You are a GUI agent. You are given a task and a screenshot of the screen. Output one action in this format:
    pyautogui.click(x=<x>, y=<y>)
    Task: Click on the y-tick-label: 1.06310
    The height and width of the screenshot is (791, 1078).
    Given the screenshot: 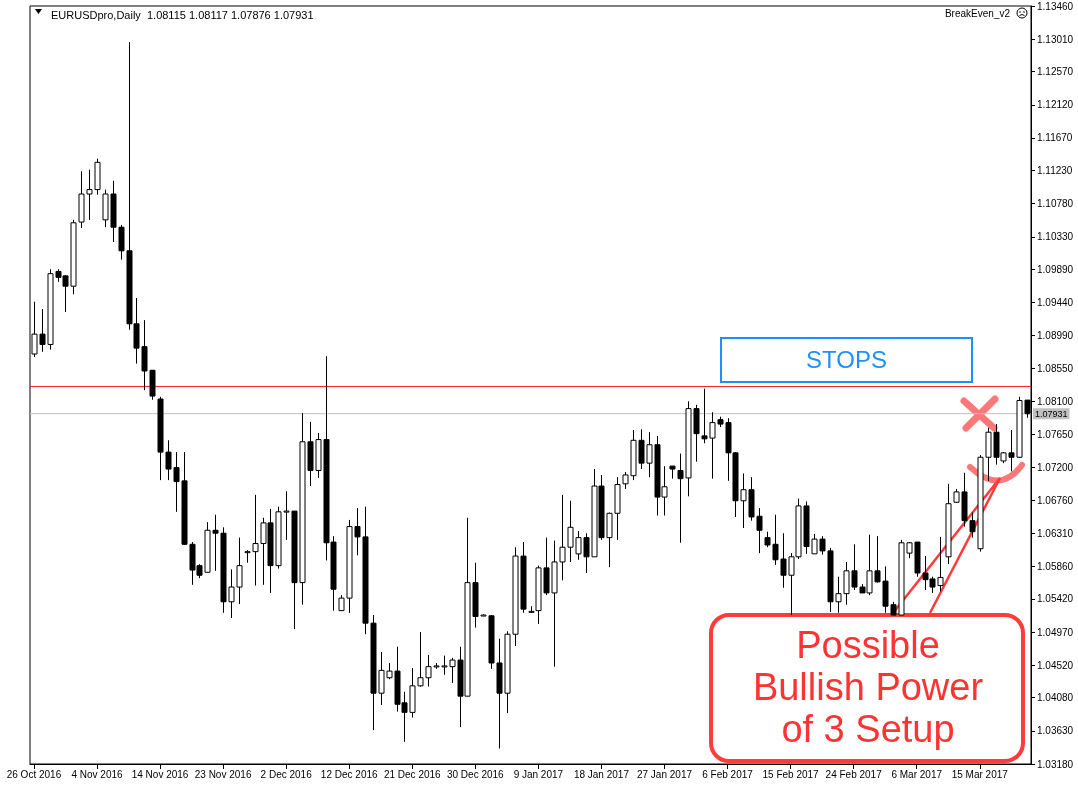 What is the action you would take?
    pyautogui.click(x=1055, y=533)
    